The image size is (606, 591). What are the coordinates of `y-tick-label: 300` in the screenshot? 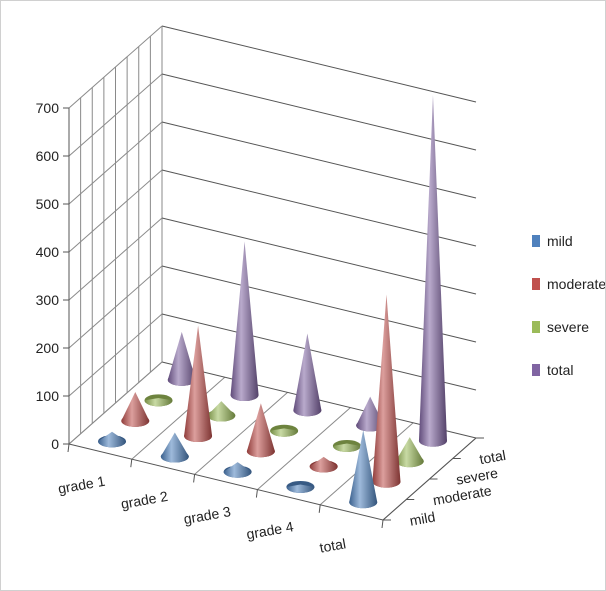 It's located at (48, 300).